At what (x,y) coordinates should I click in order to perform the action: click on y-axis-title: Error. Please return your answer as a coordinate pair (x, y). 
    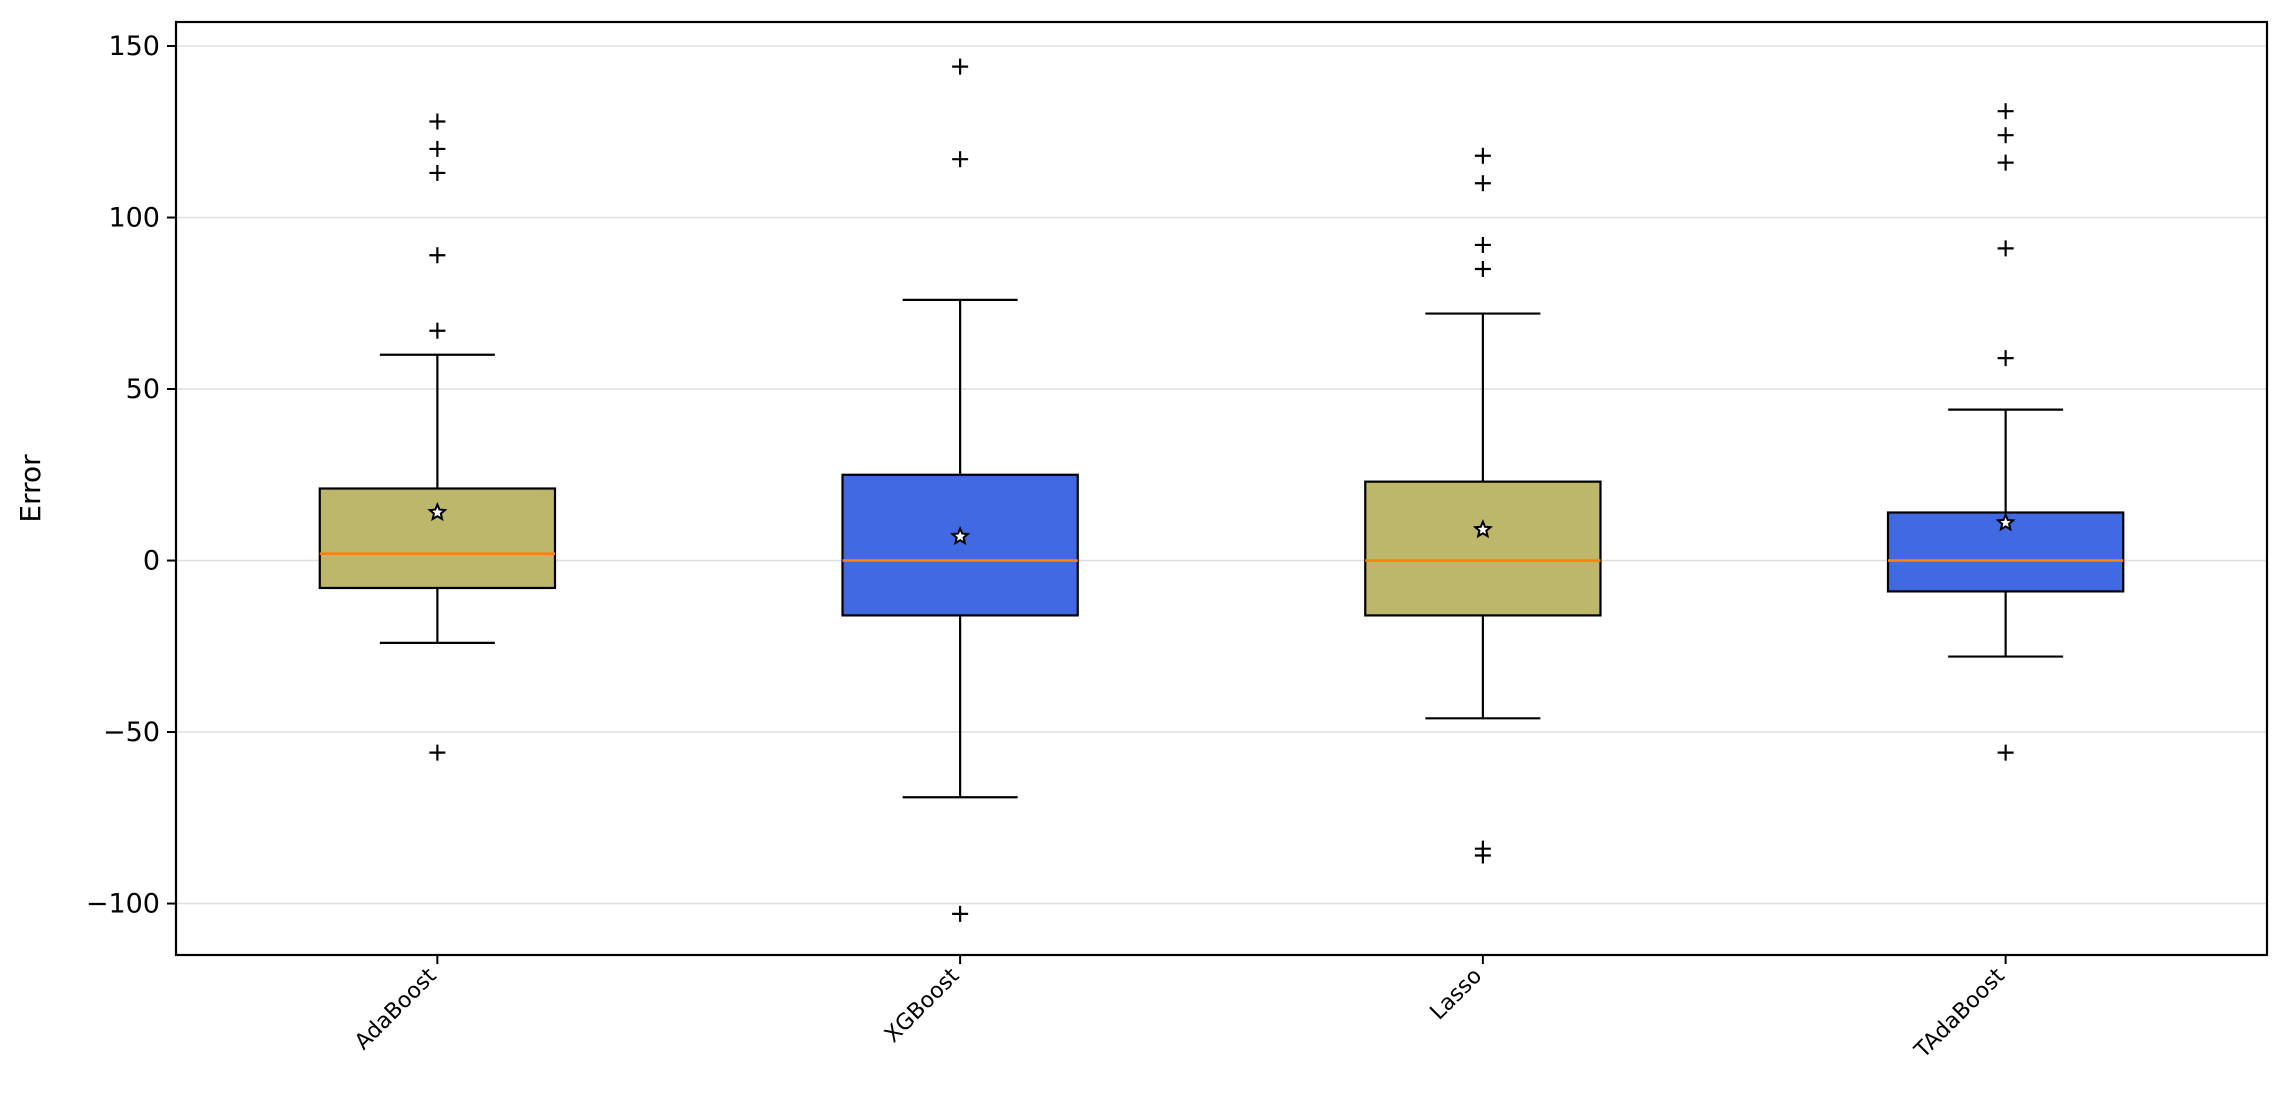
    Looking at the image, I should click on (30, 488).